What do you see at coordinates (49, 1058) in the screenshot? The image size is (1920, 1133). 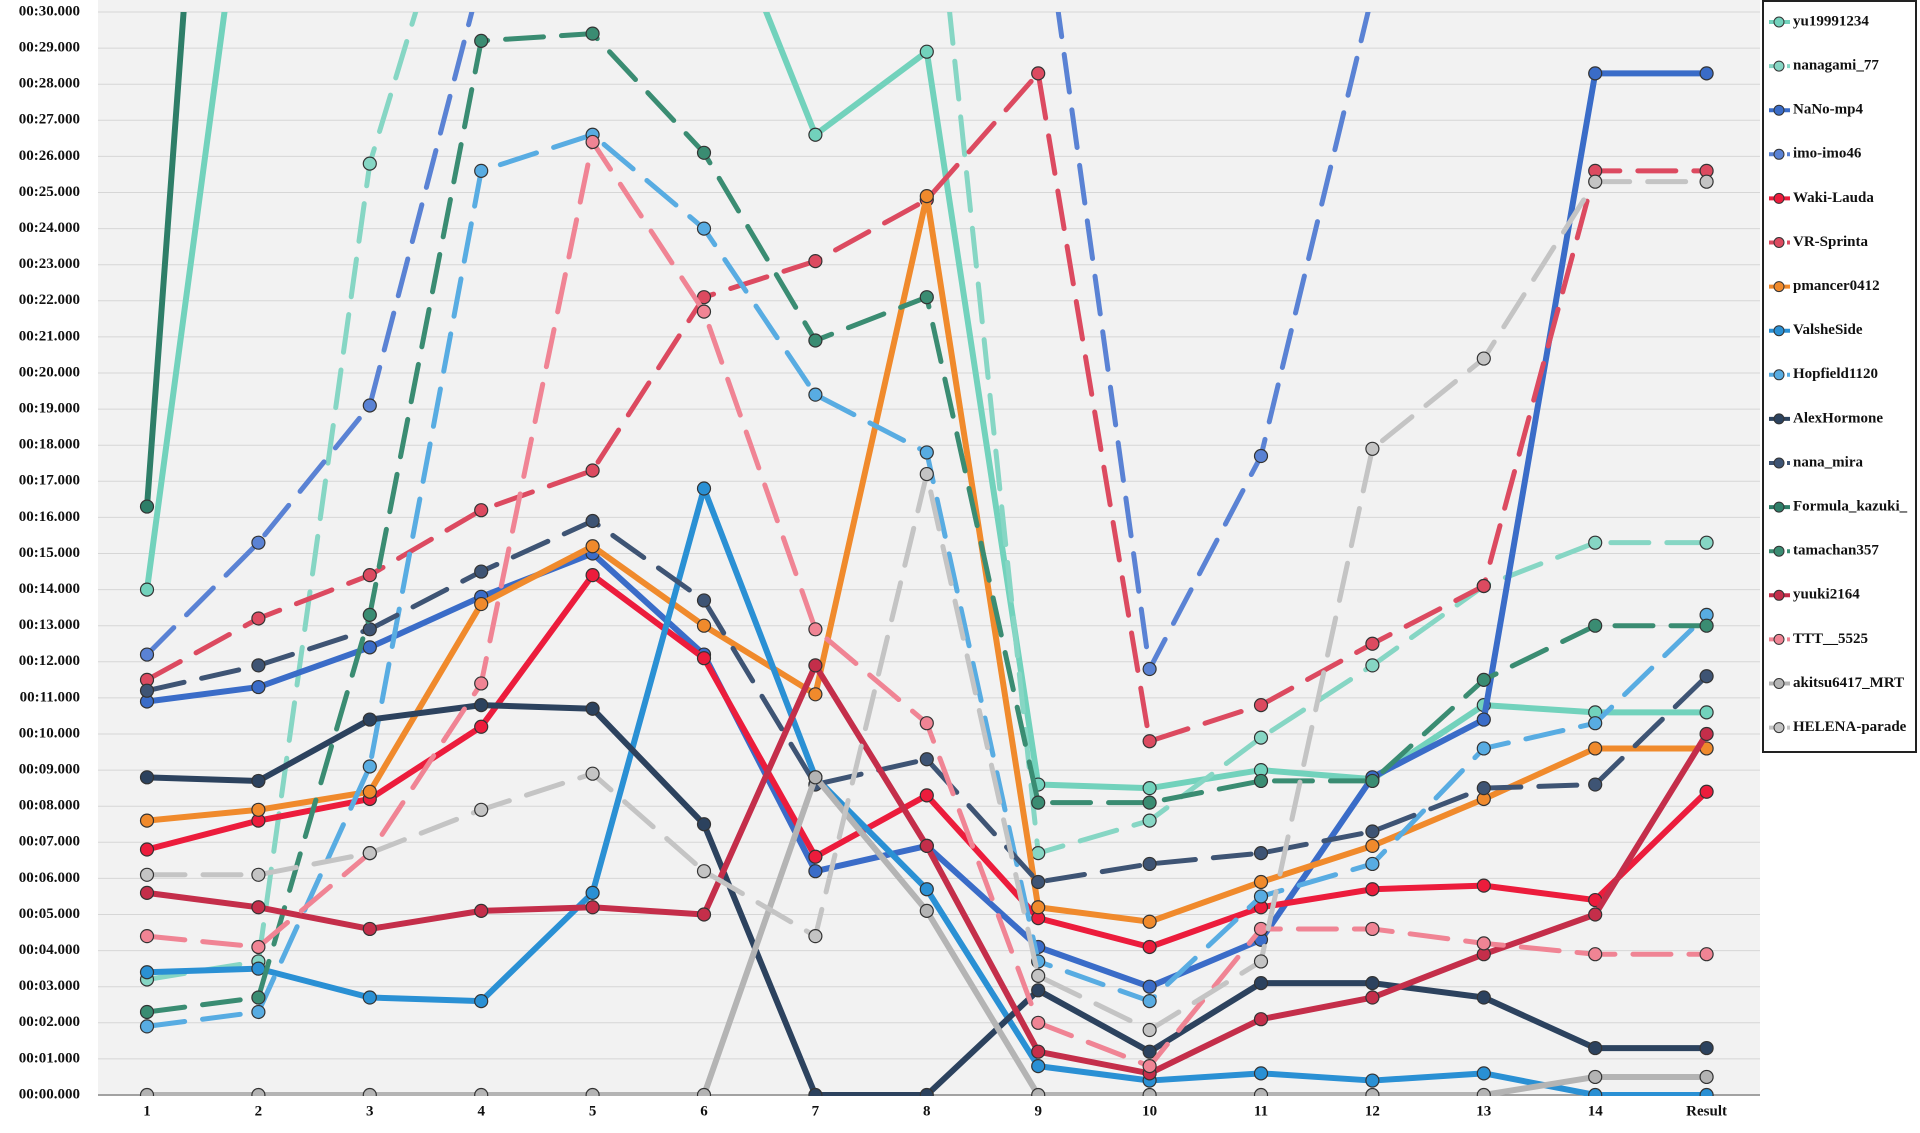 I see `y-tick-label: 00:01.000` at bounding box center [49, 1058].